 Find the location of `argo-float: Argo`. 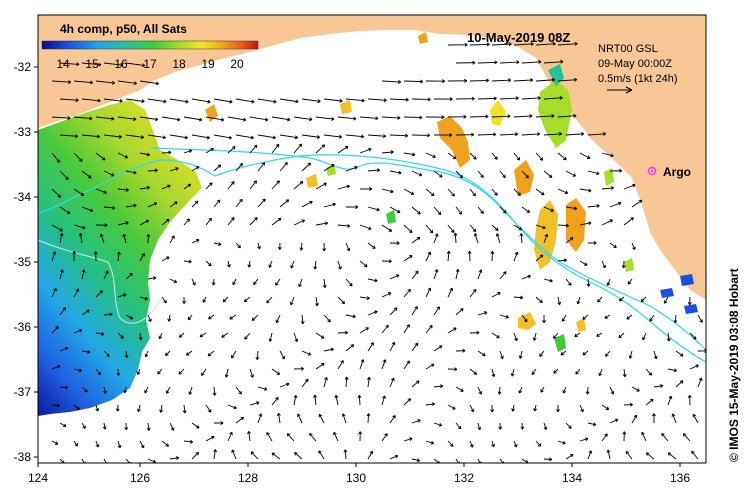

argo-float: Argo is located at coordinates (669, 172).